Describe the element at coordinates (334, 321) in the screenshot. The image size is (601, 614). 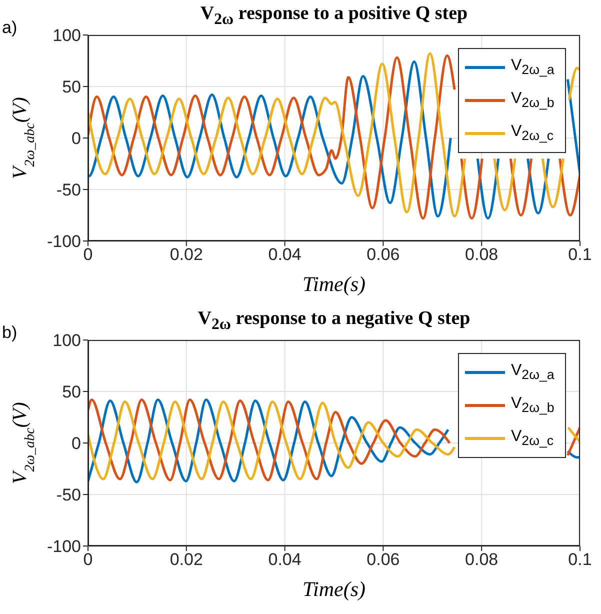
I see `chart-title: V$_{2ω}$ response to a negative Q step` at that location.